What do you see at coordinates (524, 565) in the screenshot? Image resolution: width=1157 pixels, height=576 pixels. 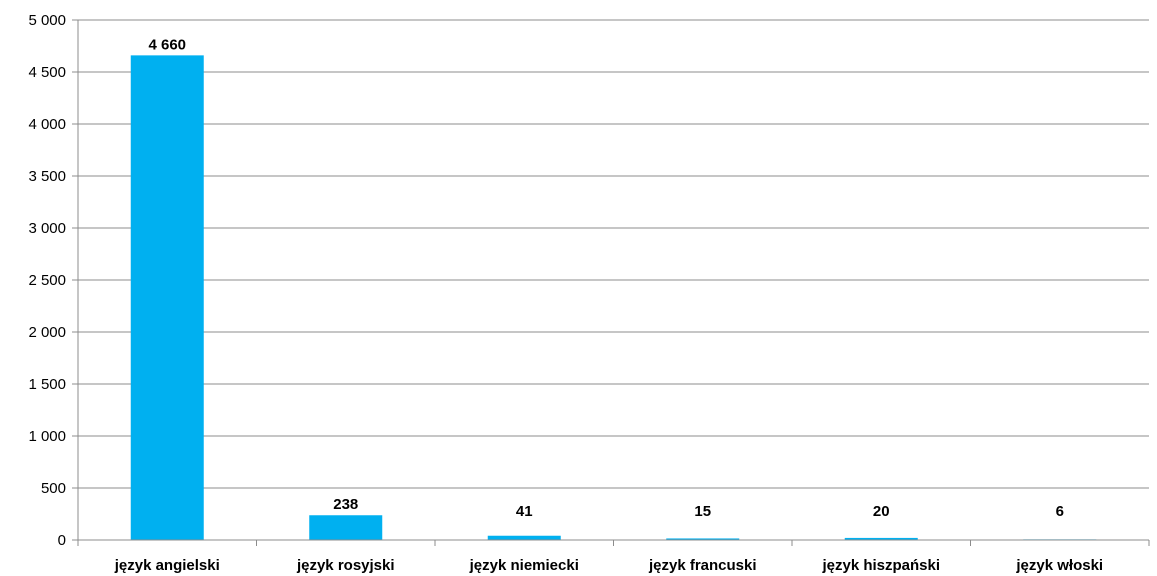 I see `x-tick-label: język niemiecki` at bounding box center [524, 565].